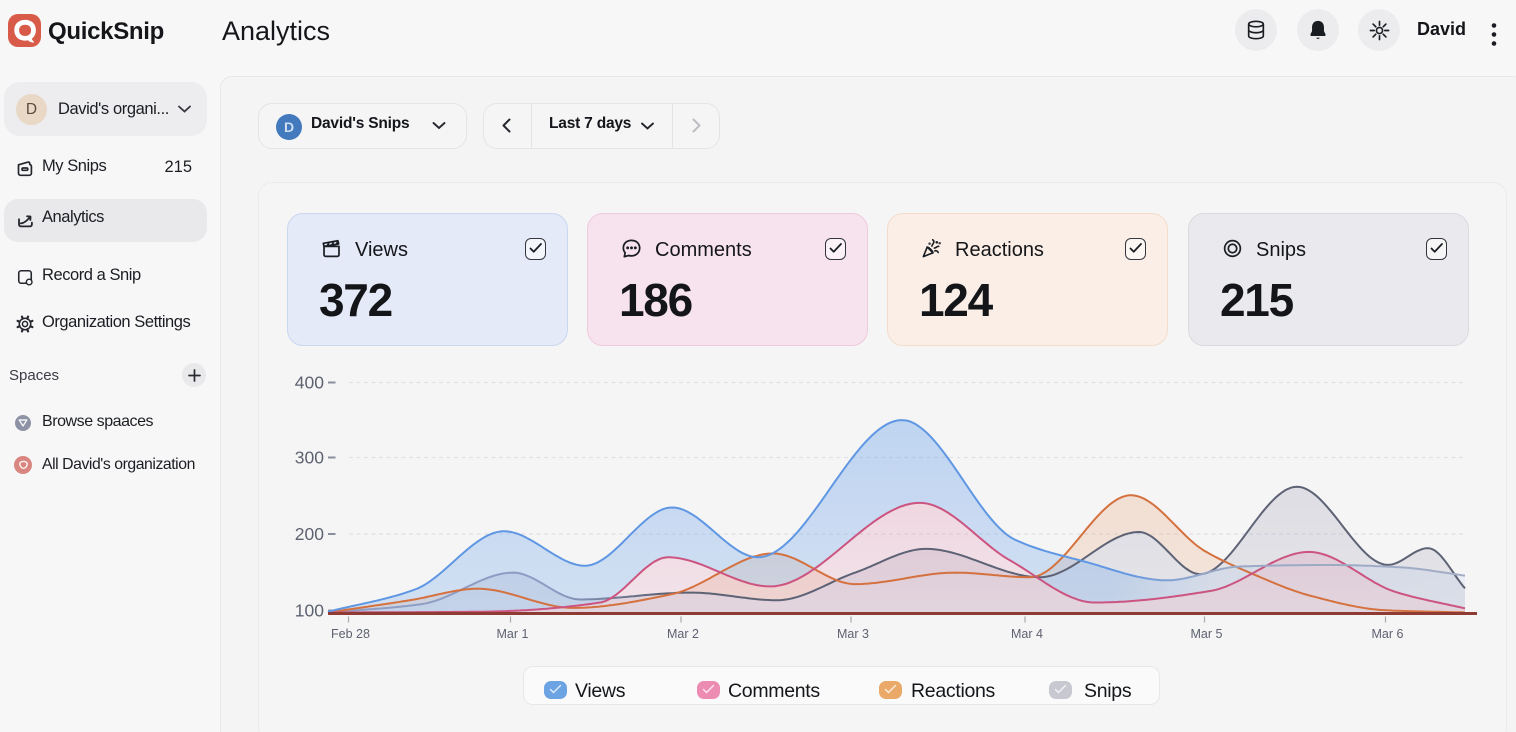  What do you see at coordinates (513, 634) in the screenshot?
I see `svg-text: Mar 1` at bounding box center [513, 634].